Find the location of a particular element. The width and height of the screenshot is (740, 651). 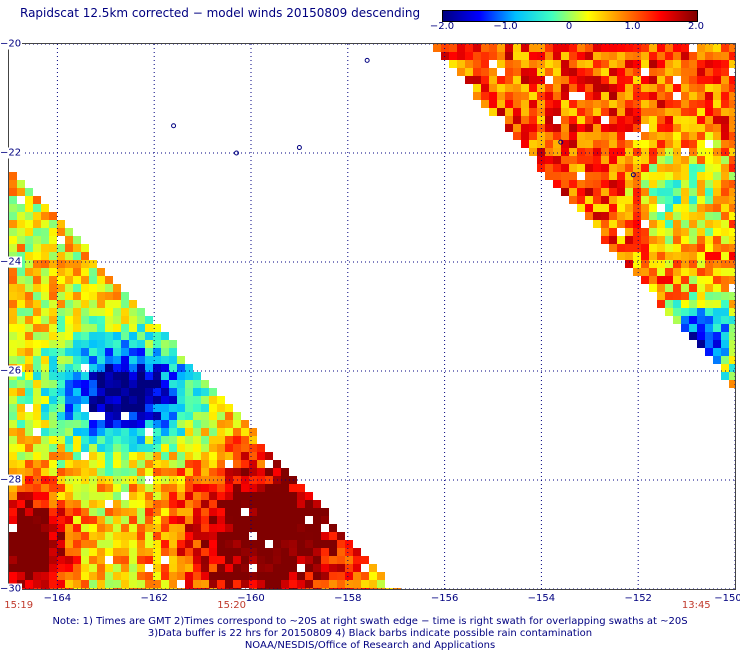

longitude-label: −164 is located at coordinates (57, 598).